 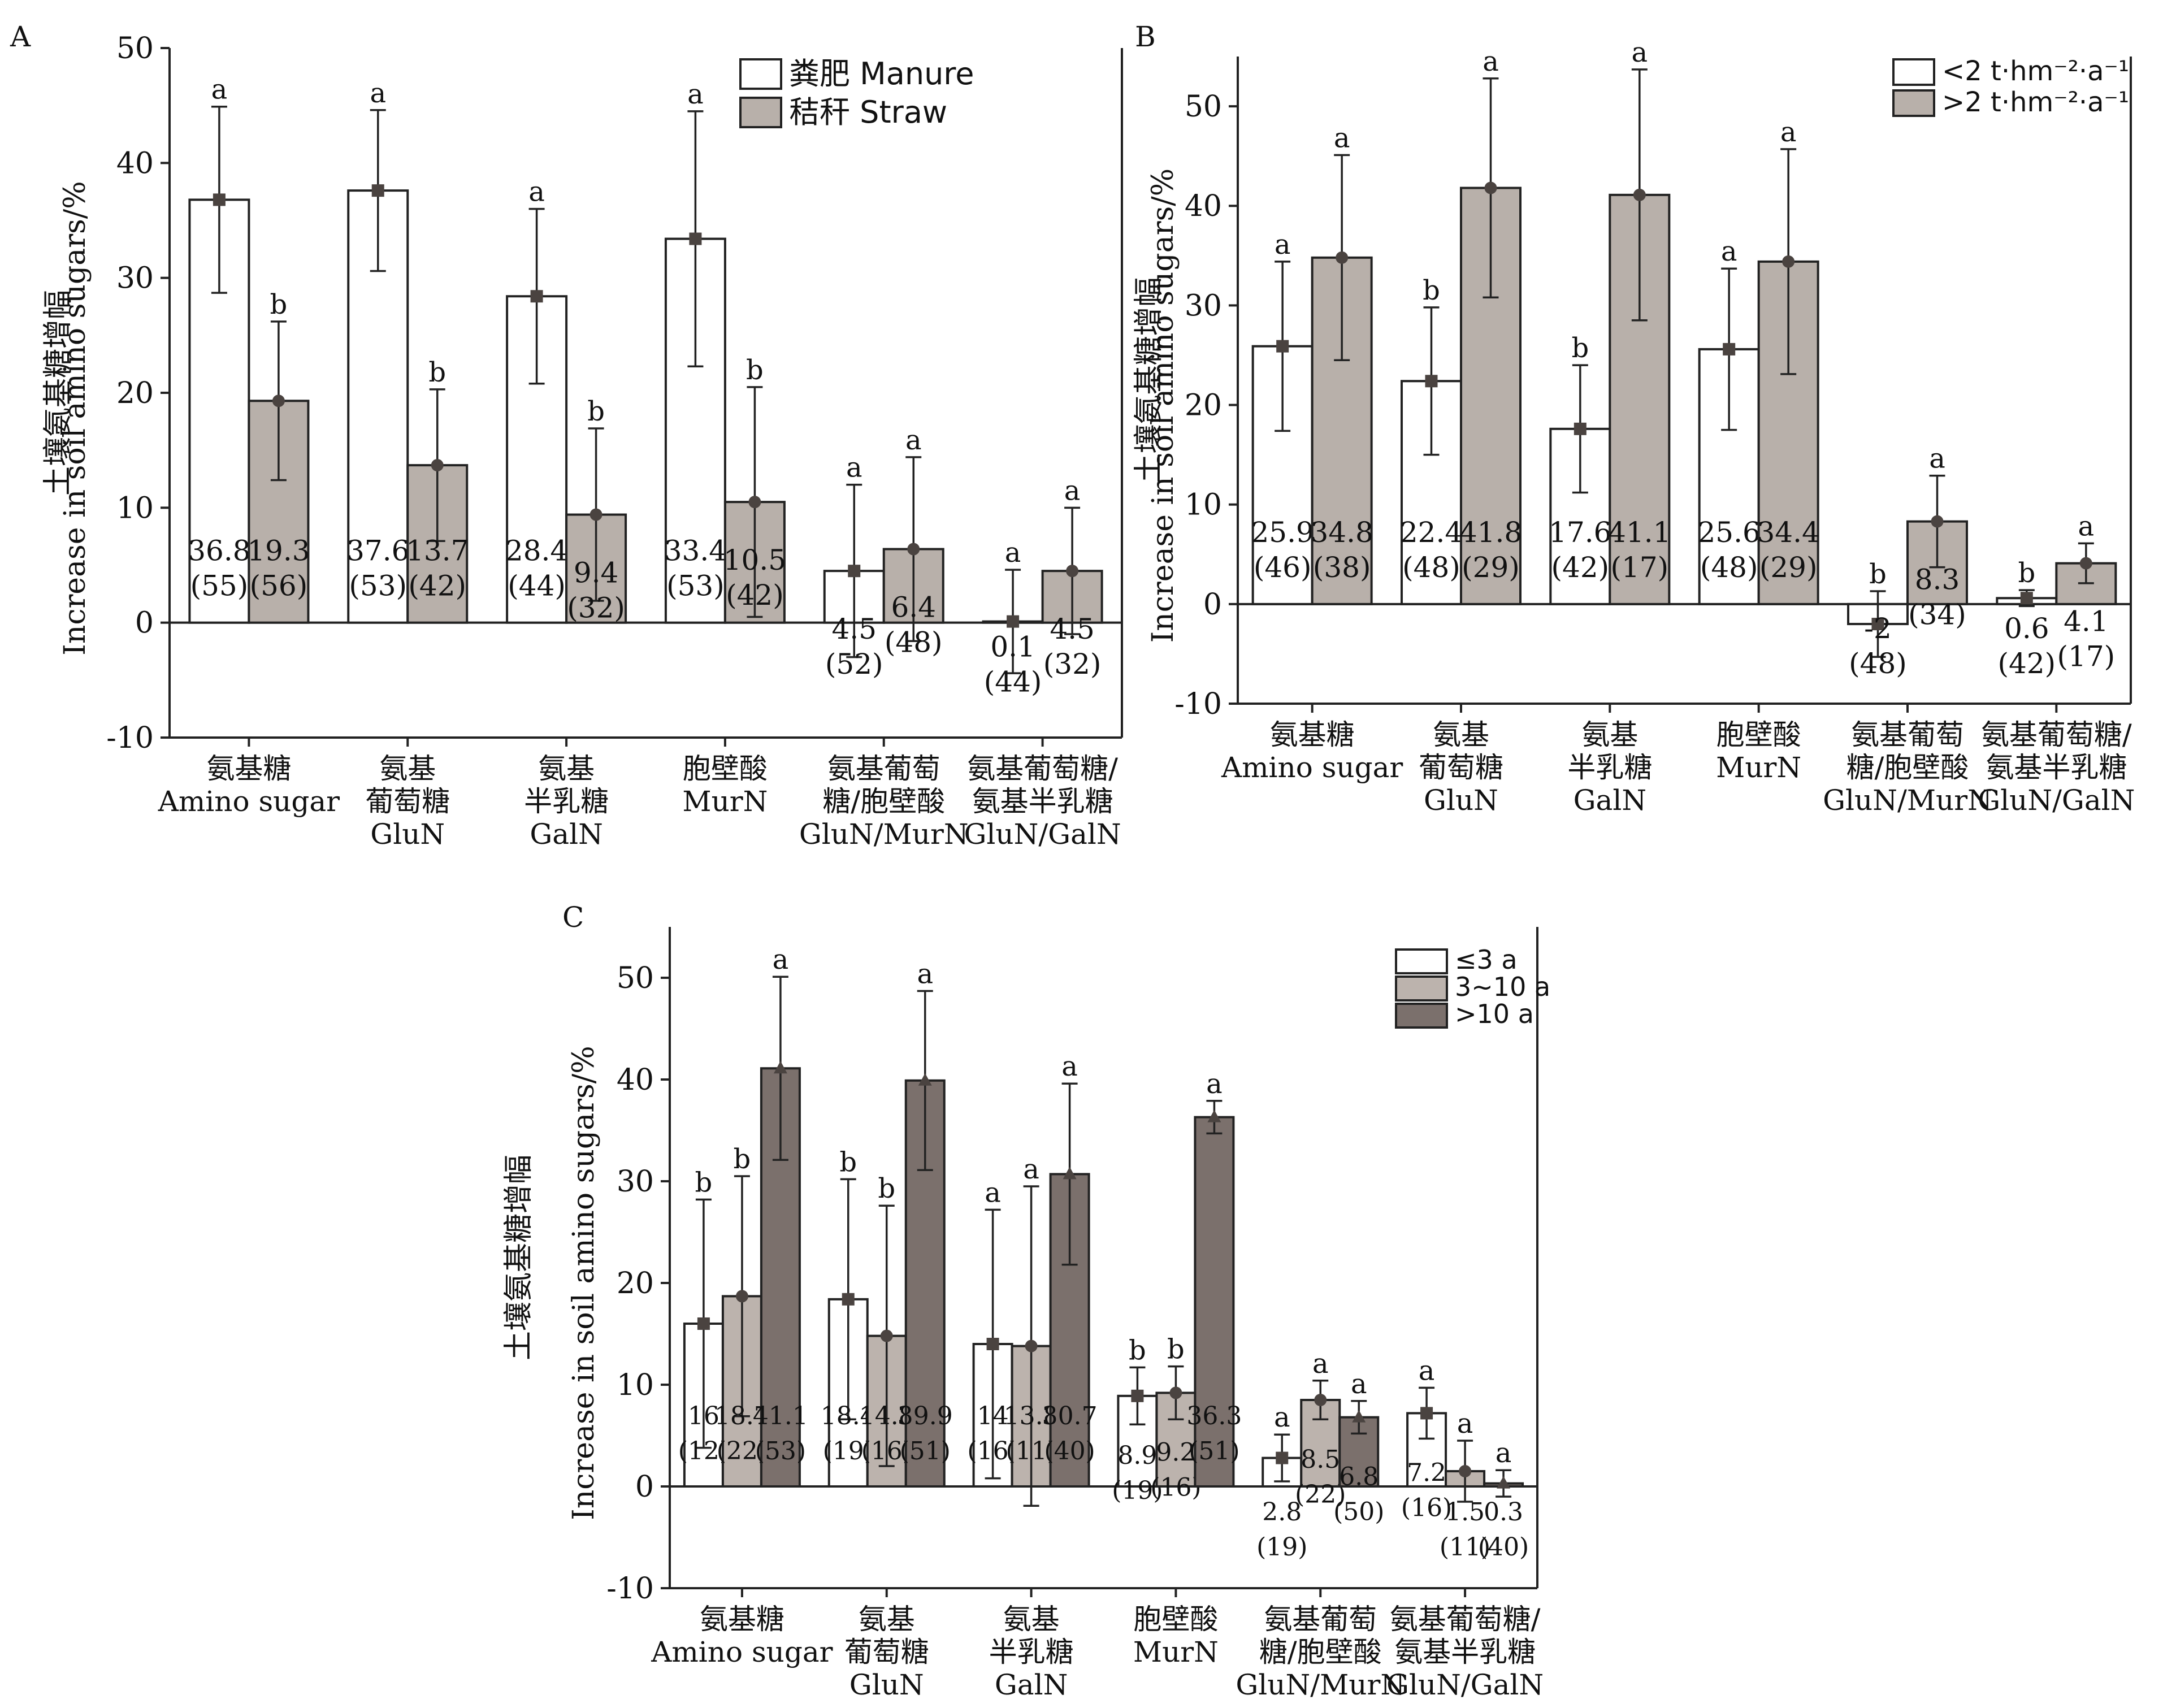 What do you see at coordinates (754, 560) in the screenshot?
I see `value-label: 10.5` at bounding box center [754, 560].